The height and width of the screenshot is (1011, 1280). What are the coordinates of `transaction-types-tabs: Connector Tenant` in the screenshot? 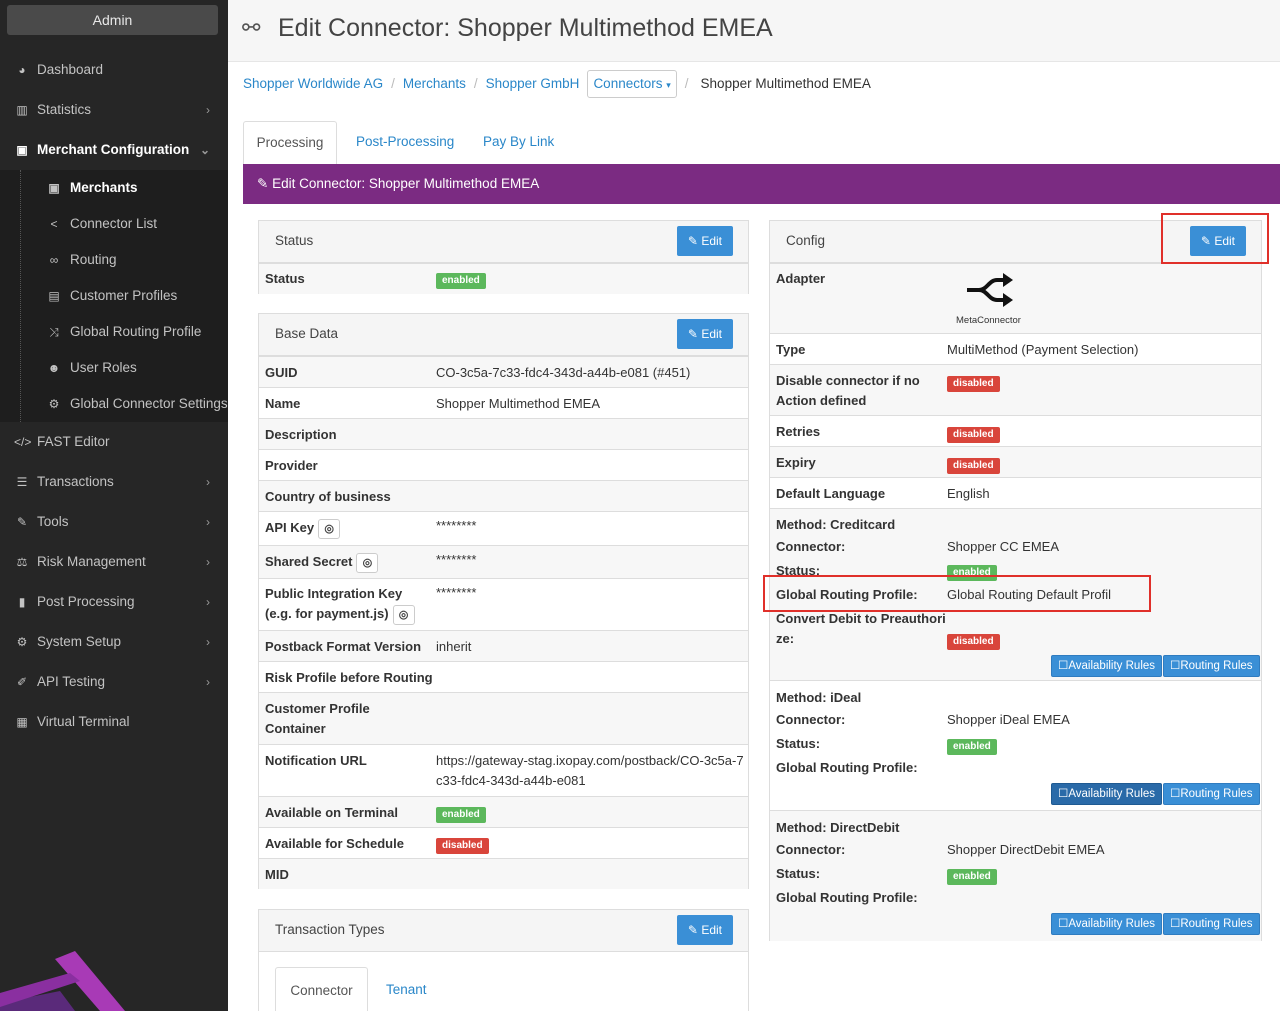 It's located at (505, 989).